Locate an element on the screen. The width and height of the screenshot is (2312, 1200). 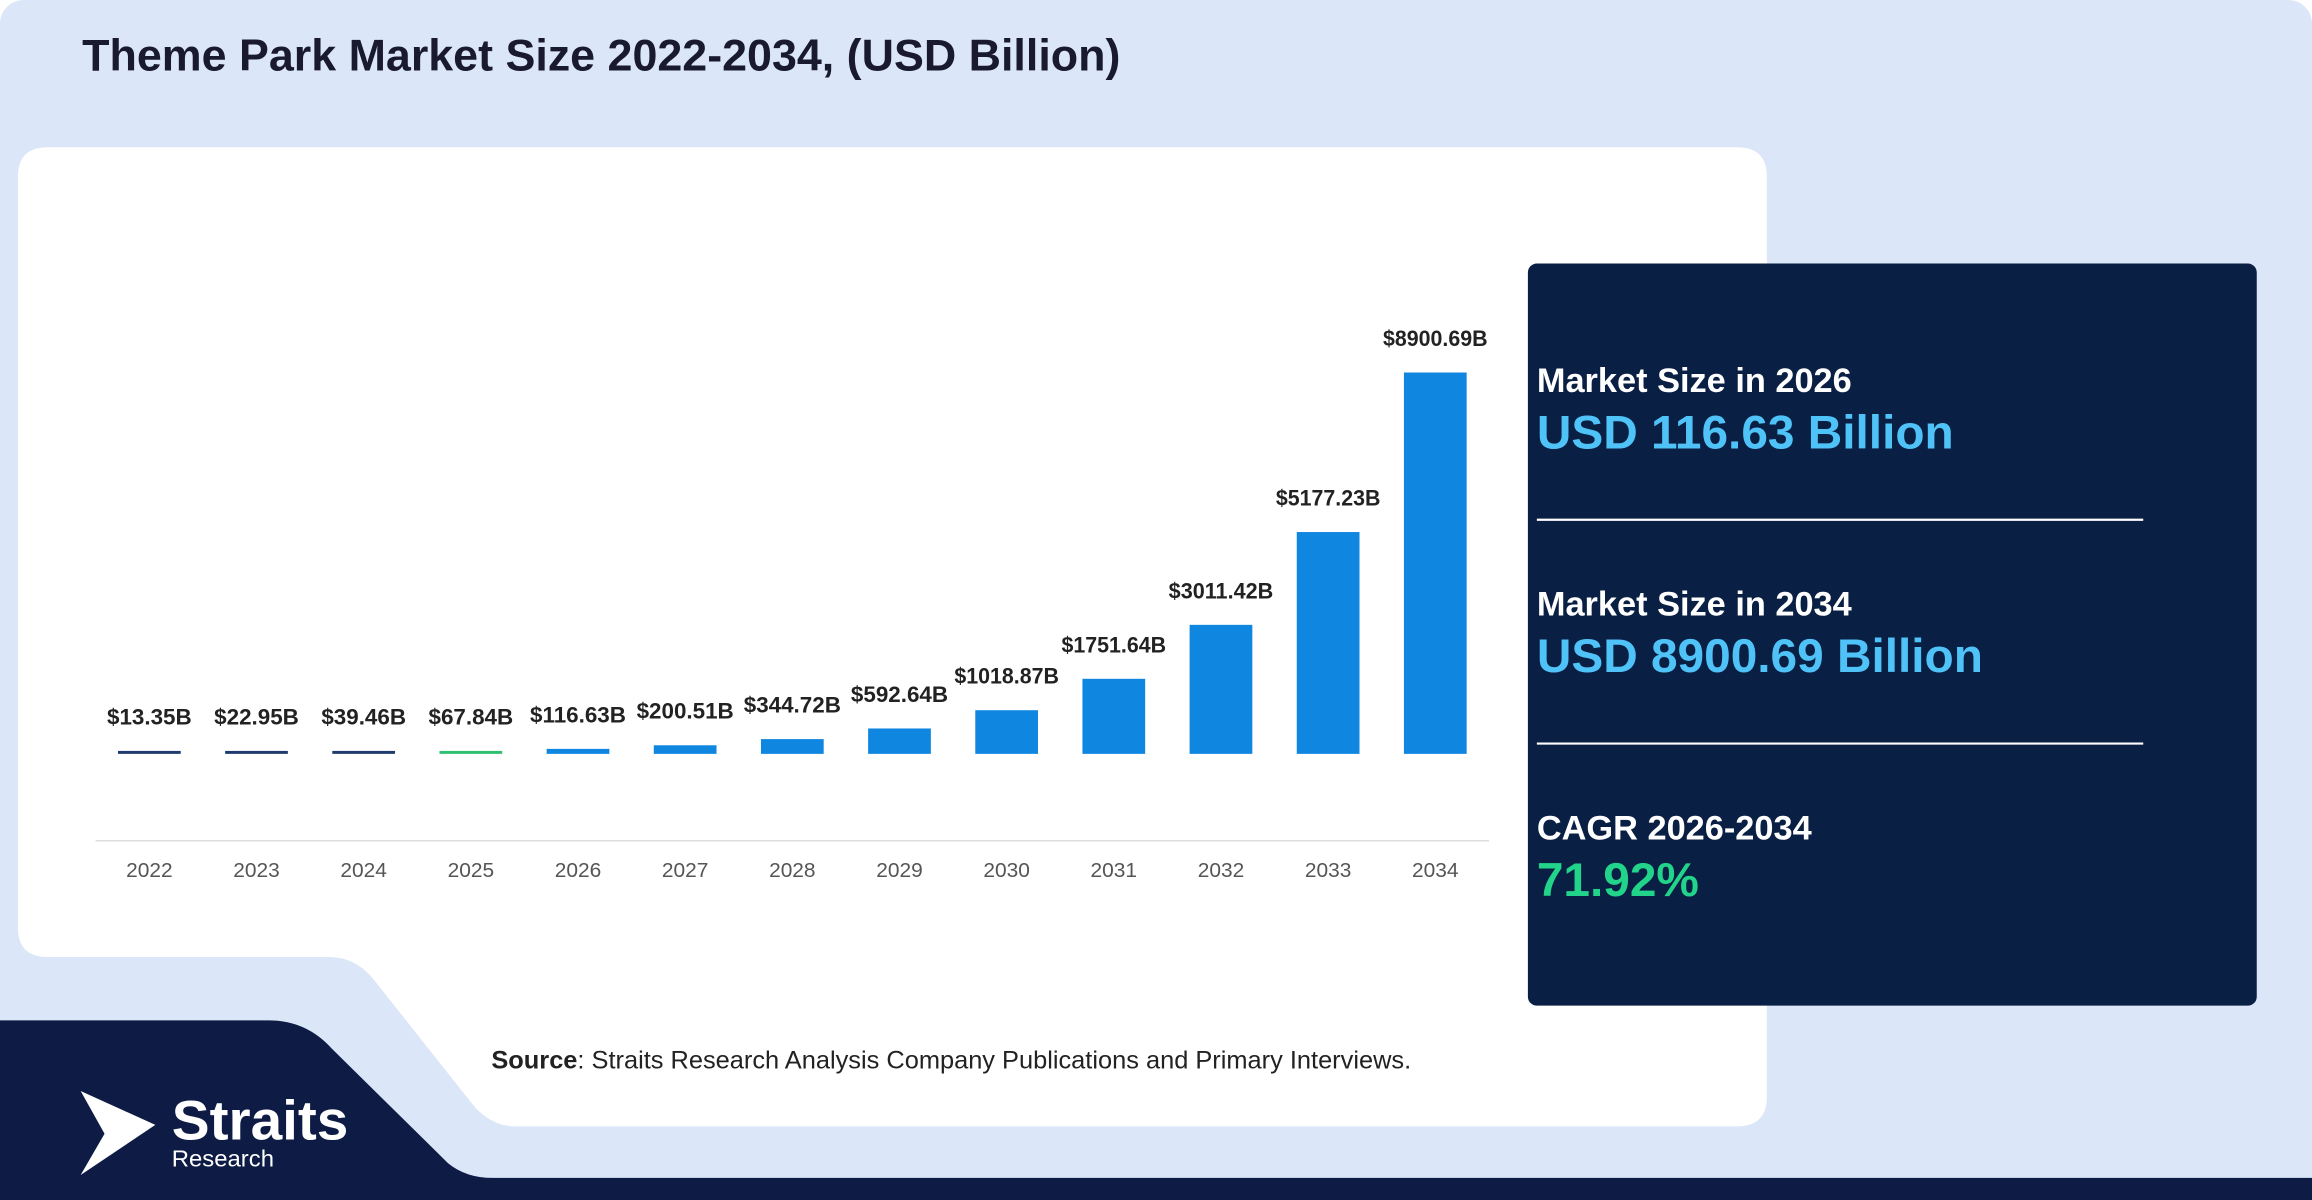
summary-value: 71.92% is located at coordinates (1618, 880).